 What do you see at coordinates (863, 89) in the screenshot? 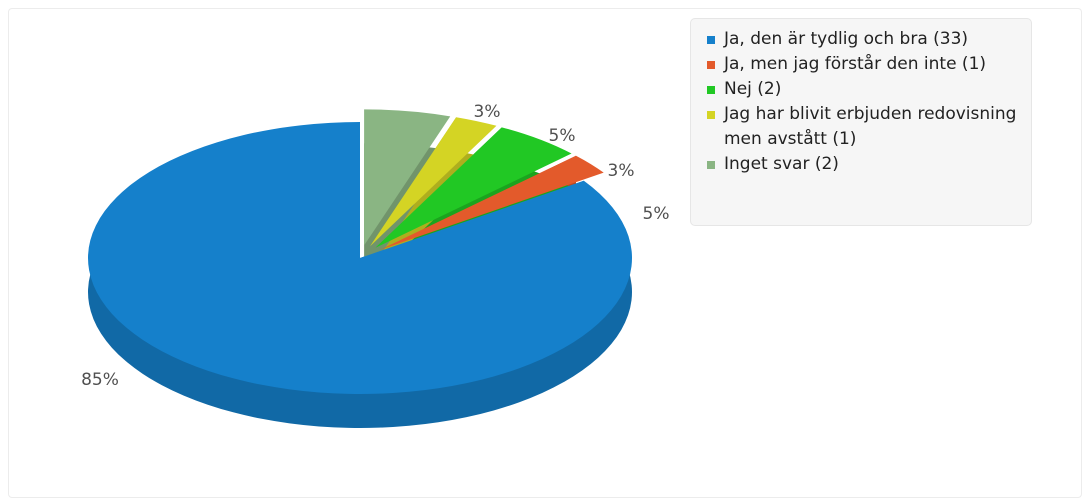
I see `legend-item-3: Nej (2)` at bounding box center [863, 89].